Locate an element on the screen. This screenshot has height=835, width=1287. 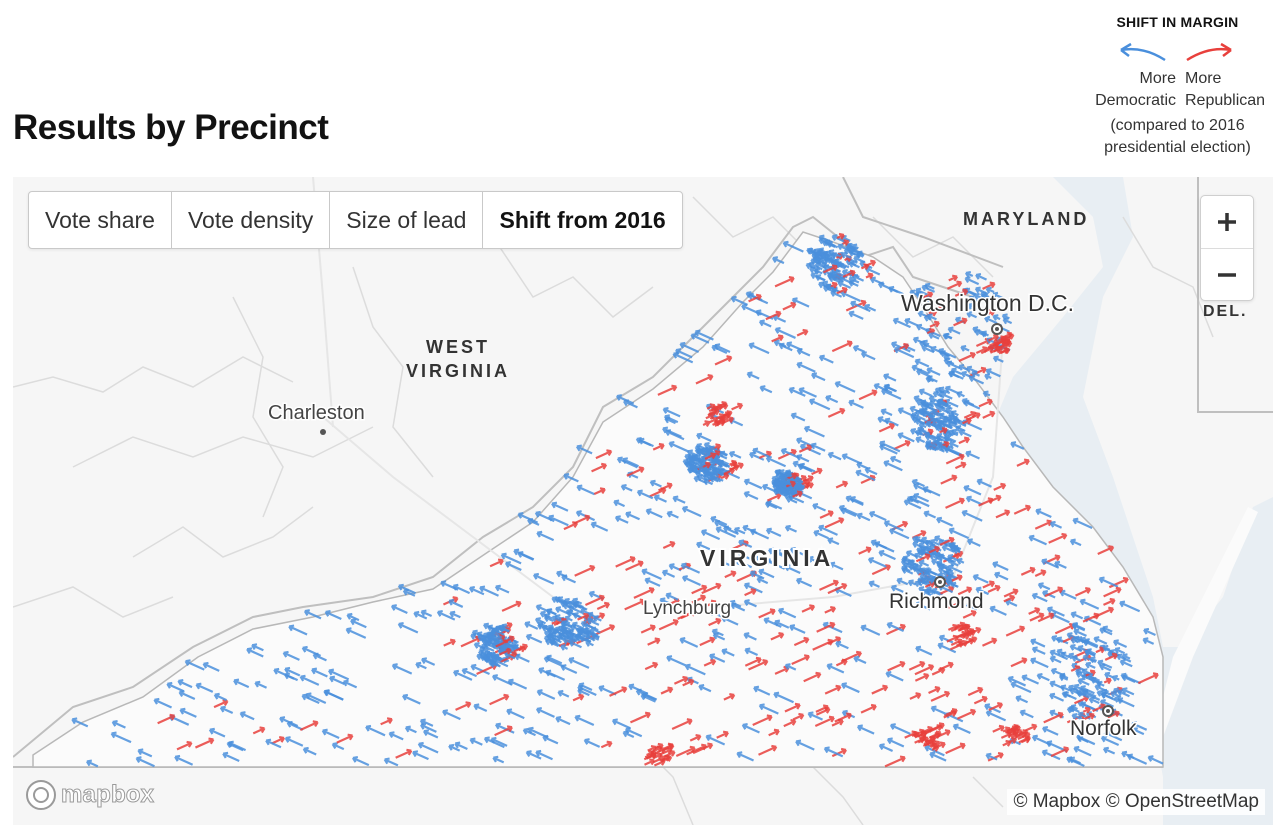
zoom-in-button is located at coordinates (1227, 222).